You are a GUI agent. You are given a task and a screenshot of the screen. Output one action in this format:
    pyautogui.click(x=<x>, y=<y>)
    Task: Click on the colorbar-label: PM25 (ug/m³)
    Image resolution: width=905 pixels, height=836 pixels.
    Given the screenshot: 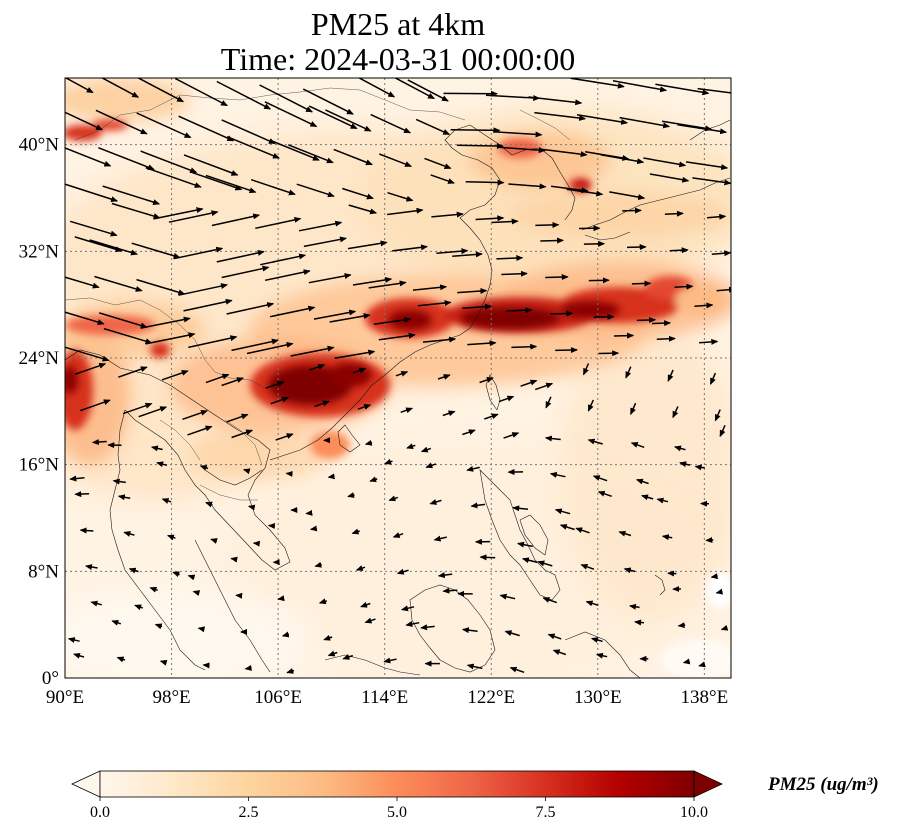 What is the action you would take?
    pyautogui.click(x=823, y=785)
    